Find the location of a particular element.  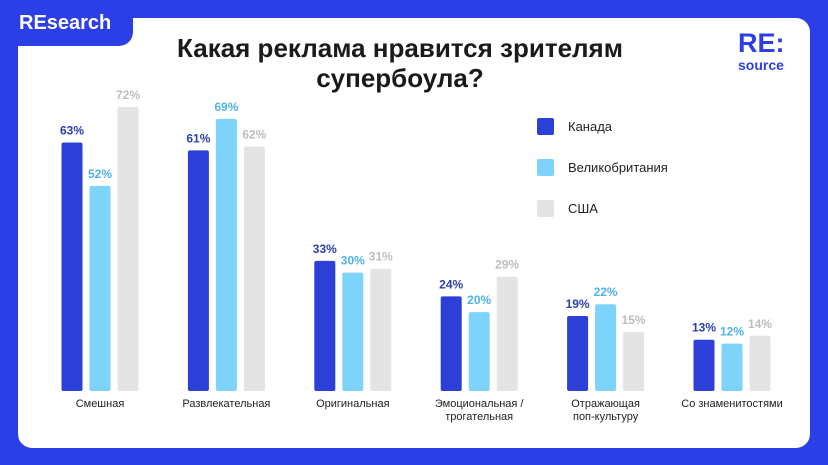

value-label: 14% is located at coordinates (760, 324).